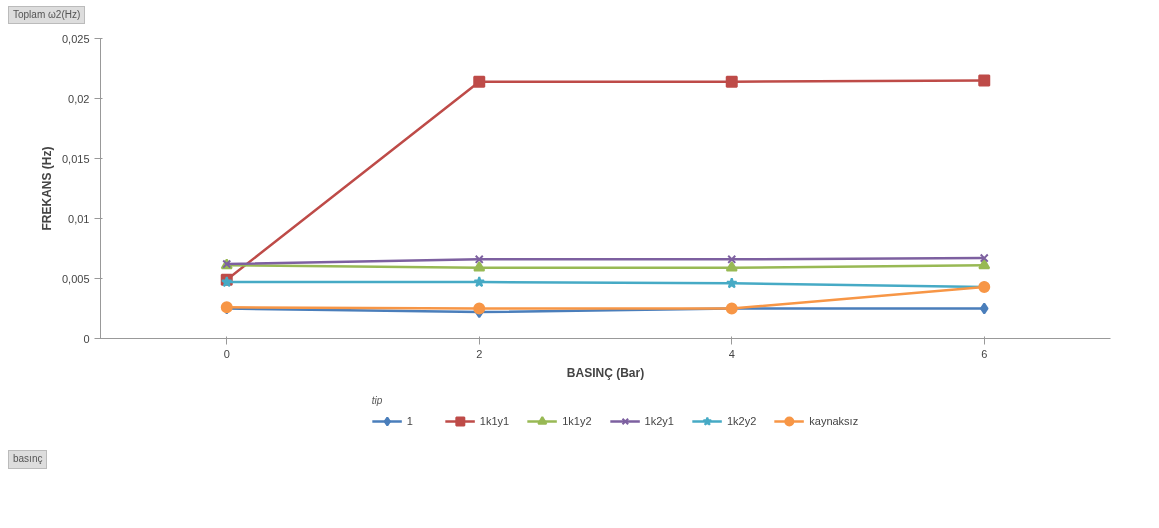 The height and width of the screenshot is (528, 1159). Describe the element at coordinates (741, 421) in the screenshot. I see `legend-label: 1k2y2` at that location.